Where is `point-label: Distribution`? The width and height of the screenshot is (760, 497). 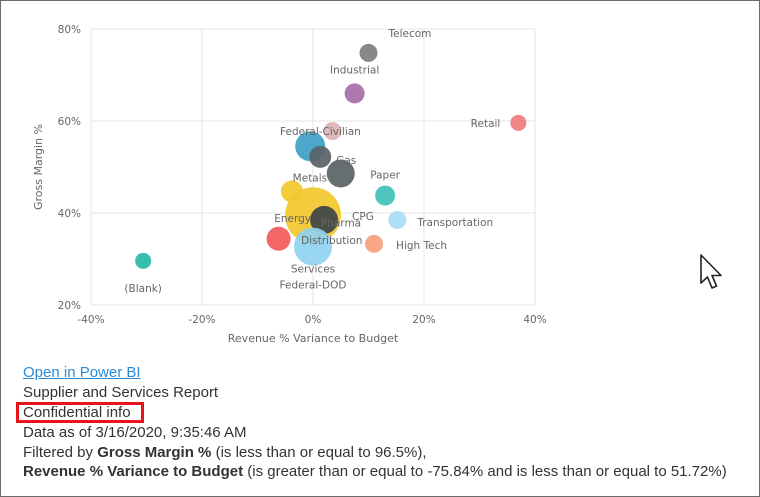 point-label: Distribution is located at coordinates (331, 241).